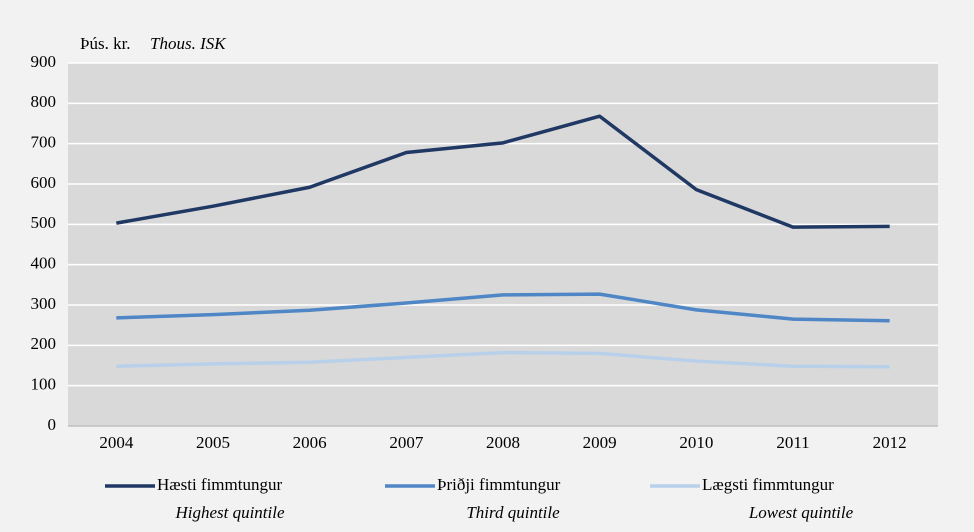 The width and height of the screenshot is (974, 532). I want to click on y-tick-label: 300, so click(44, 303).